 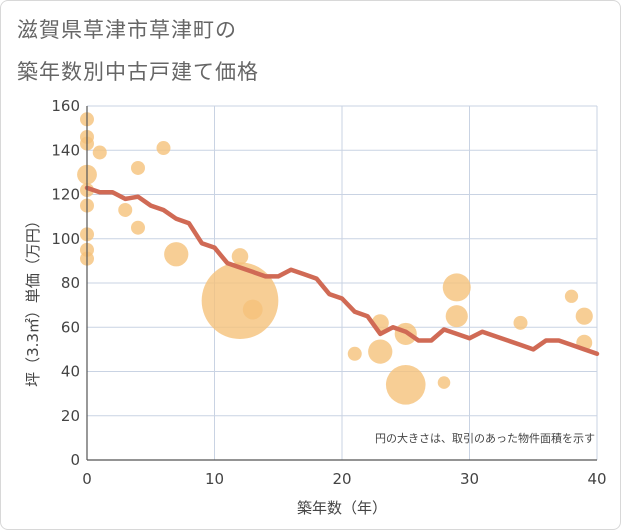 What do you see at coordinates (87, 479) in the screenshot?
I see `x-tick-label: 0` at bounding box center [87, 479].